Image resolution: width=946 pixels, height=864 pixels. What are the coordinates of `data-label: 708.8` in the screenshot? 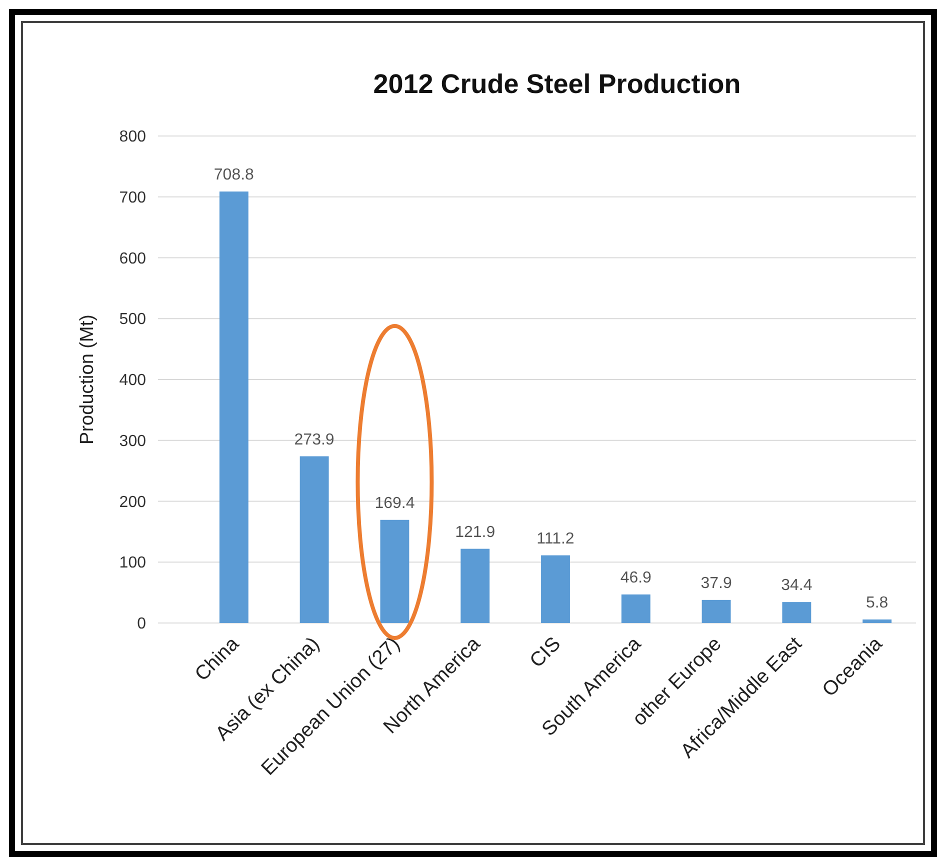 It's located at (234, 175).